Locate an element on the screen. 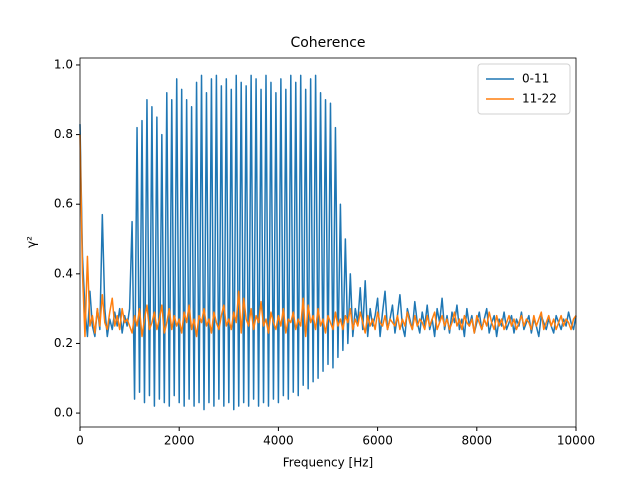  y-tick-label: 0.0 is located at coordinates (63, 413).